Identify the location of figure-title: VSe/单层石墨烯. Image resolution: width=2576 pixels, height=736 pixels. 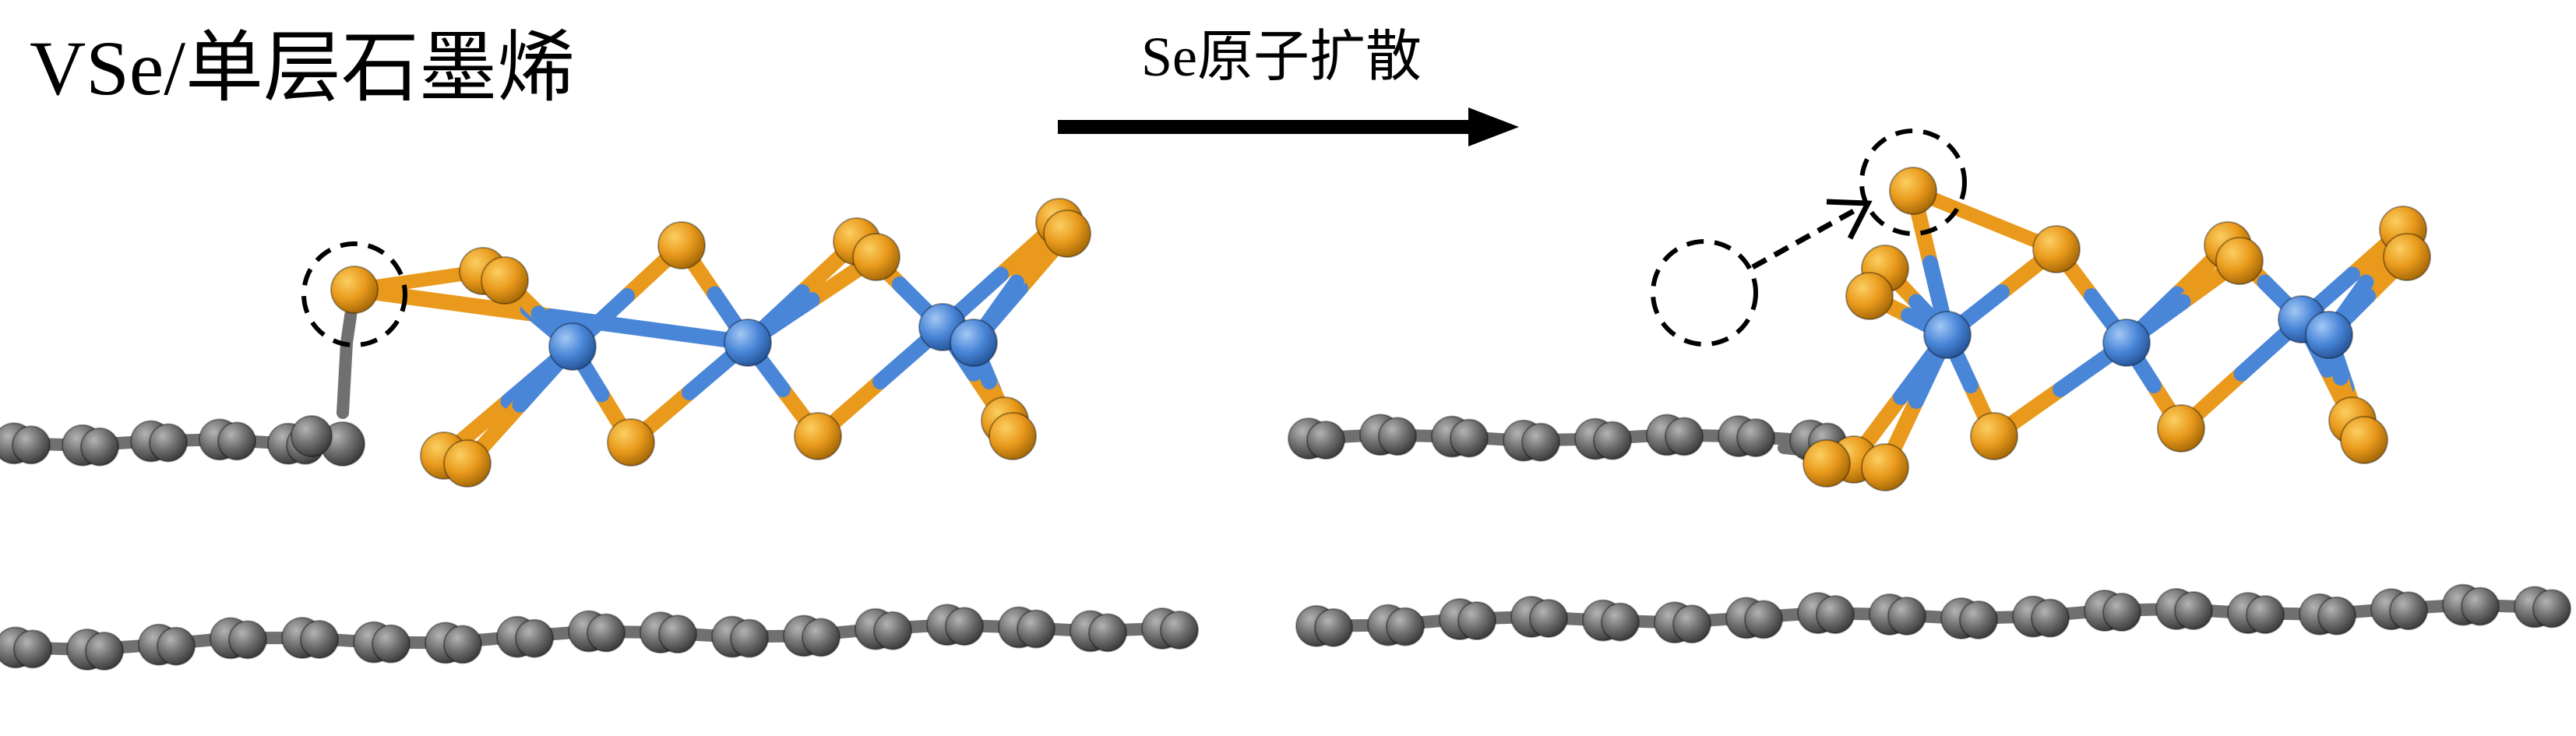
(302, 68).